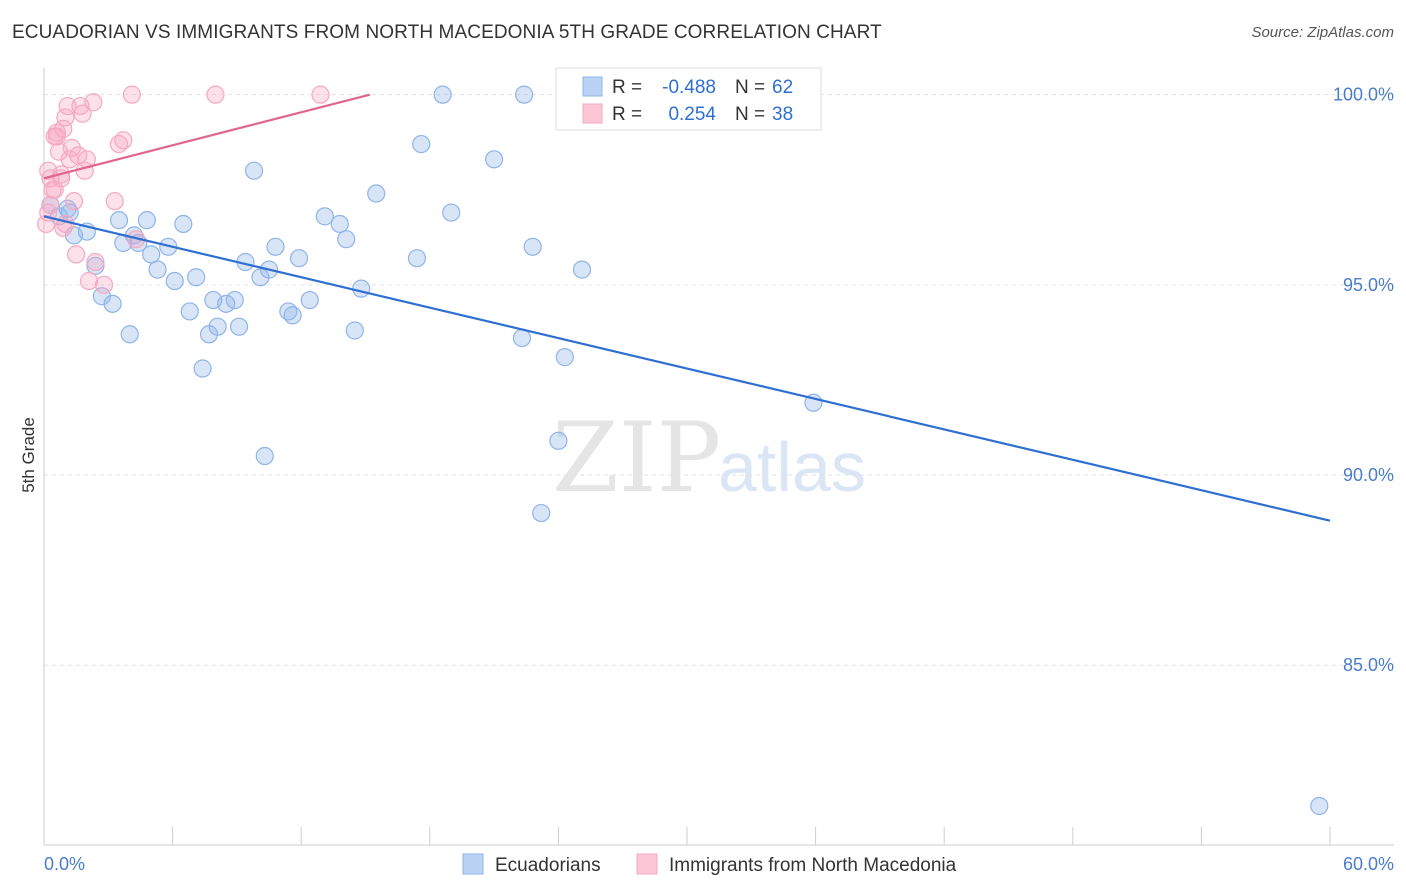 The height and width of the screenshot is (892, 1406). I want to click on series-legend-swatch-north-macedonia, so click(647, 864).